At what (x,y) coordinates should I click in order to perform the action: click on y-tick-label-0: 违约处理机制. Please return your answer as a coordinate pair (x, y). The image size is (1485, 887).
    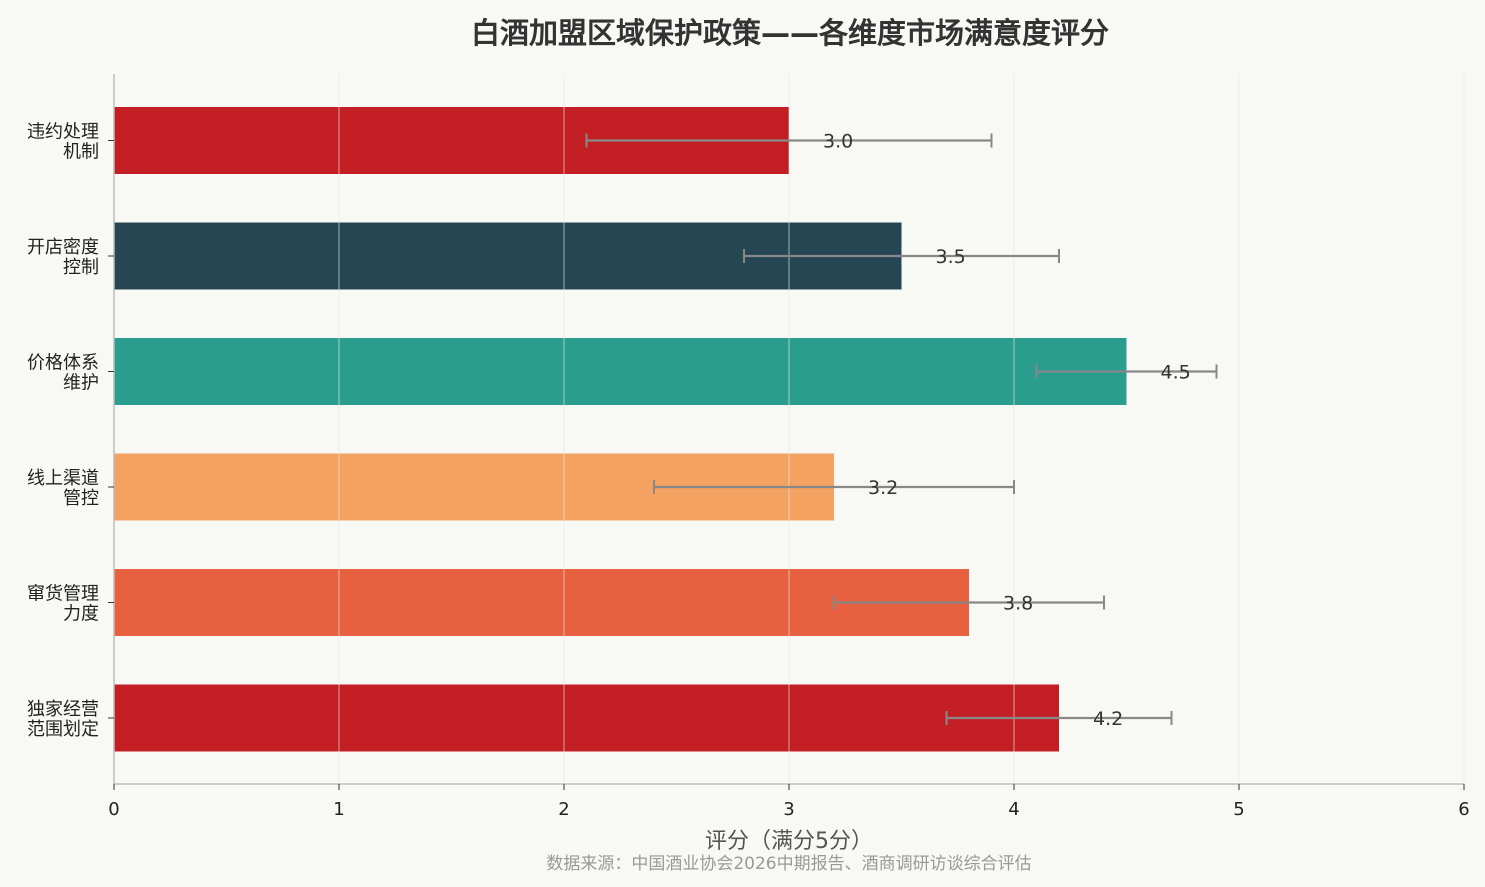
    Looking at the image, I should click on (63, 142).